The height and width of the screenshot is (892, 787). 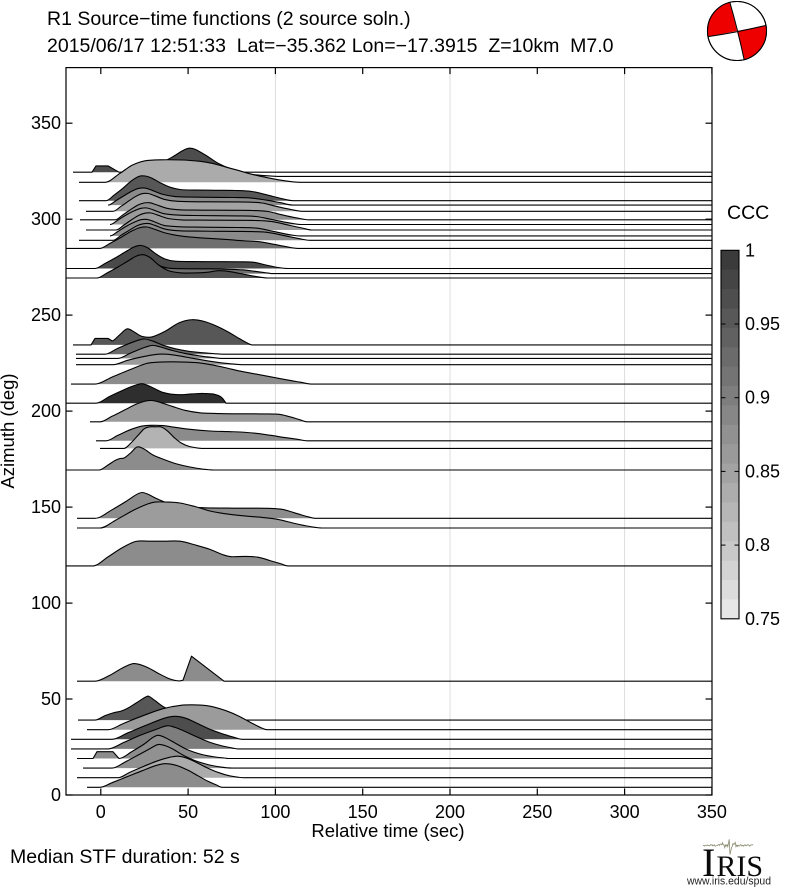 What do you see at coordinates (762, 471) in the screenshot?
I see `svg-text: 0.85` at bounding box center [762, 471].